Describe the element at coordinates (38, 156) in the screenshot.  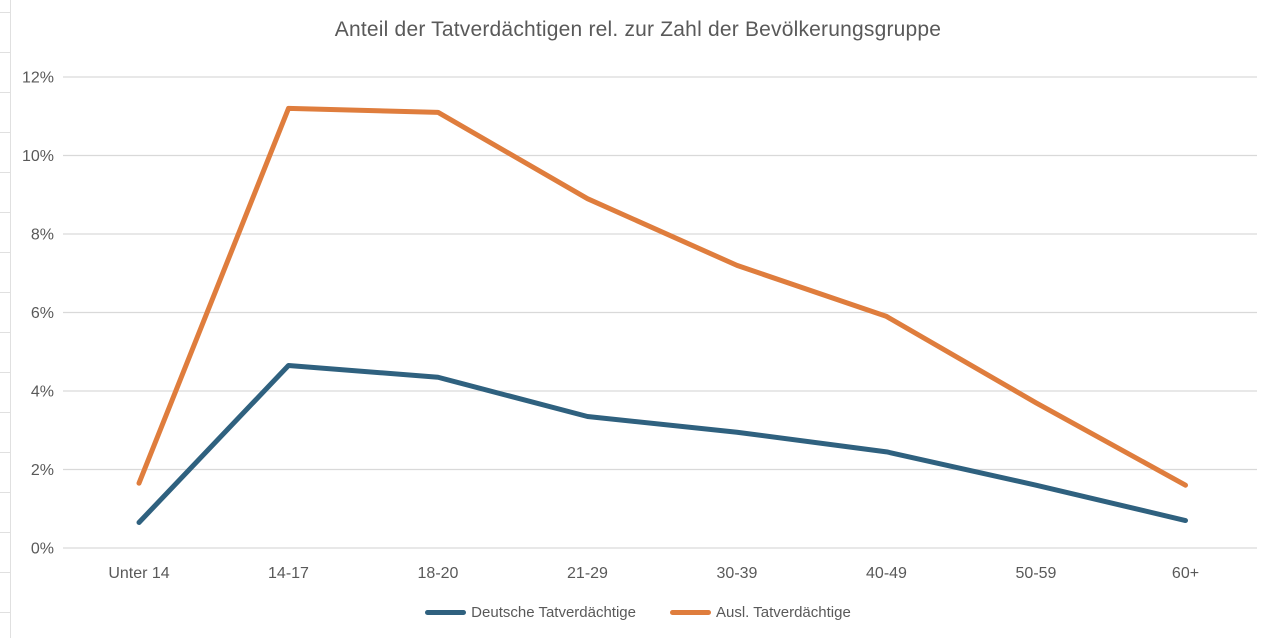
I see `y-axis-tick-label: 10%` at that location.